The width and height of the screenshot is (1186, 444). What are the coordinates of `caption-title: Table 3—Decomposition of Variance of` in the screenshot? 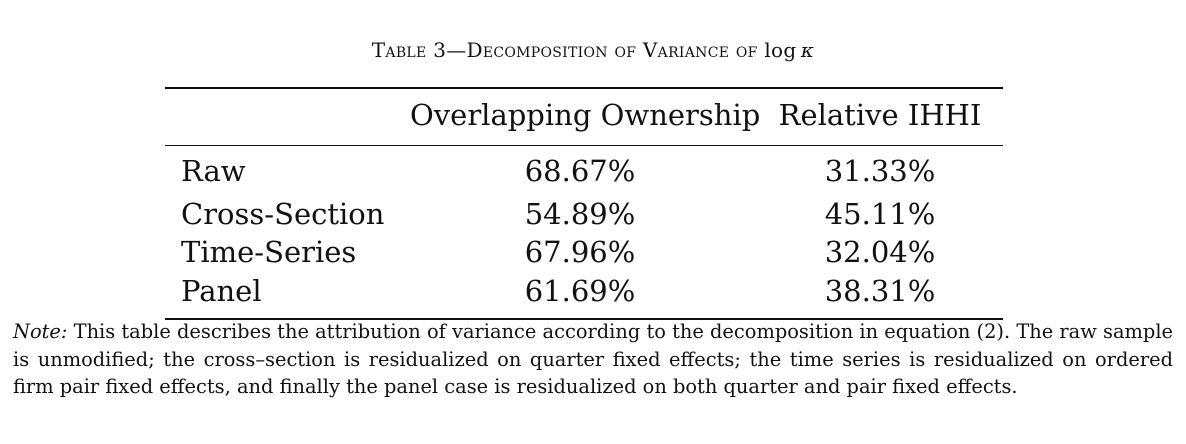 It's located at (568, 50).